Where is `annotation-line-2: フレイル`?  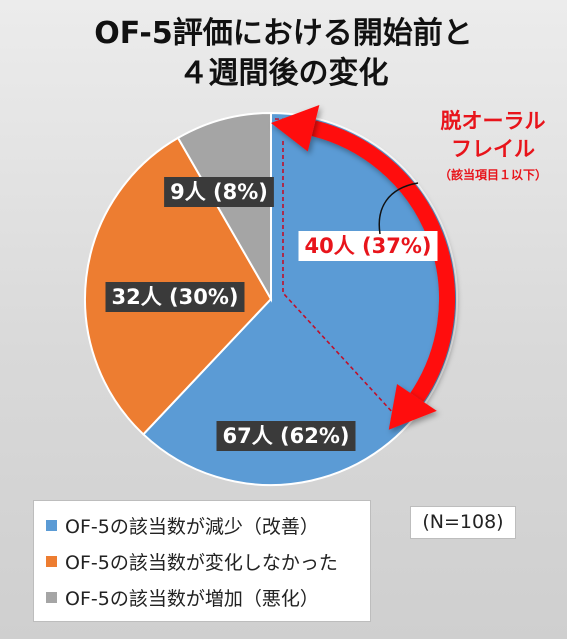 annotation-line-2: フレイル is located at coordinates (493, 149).